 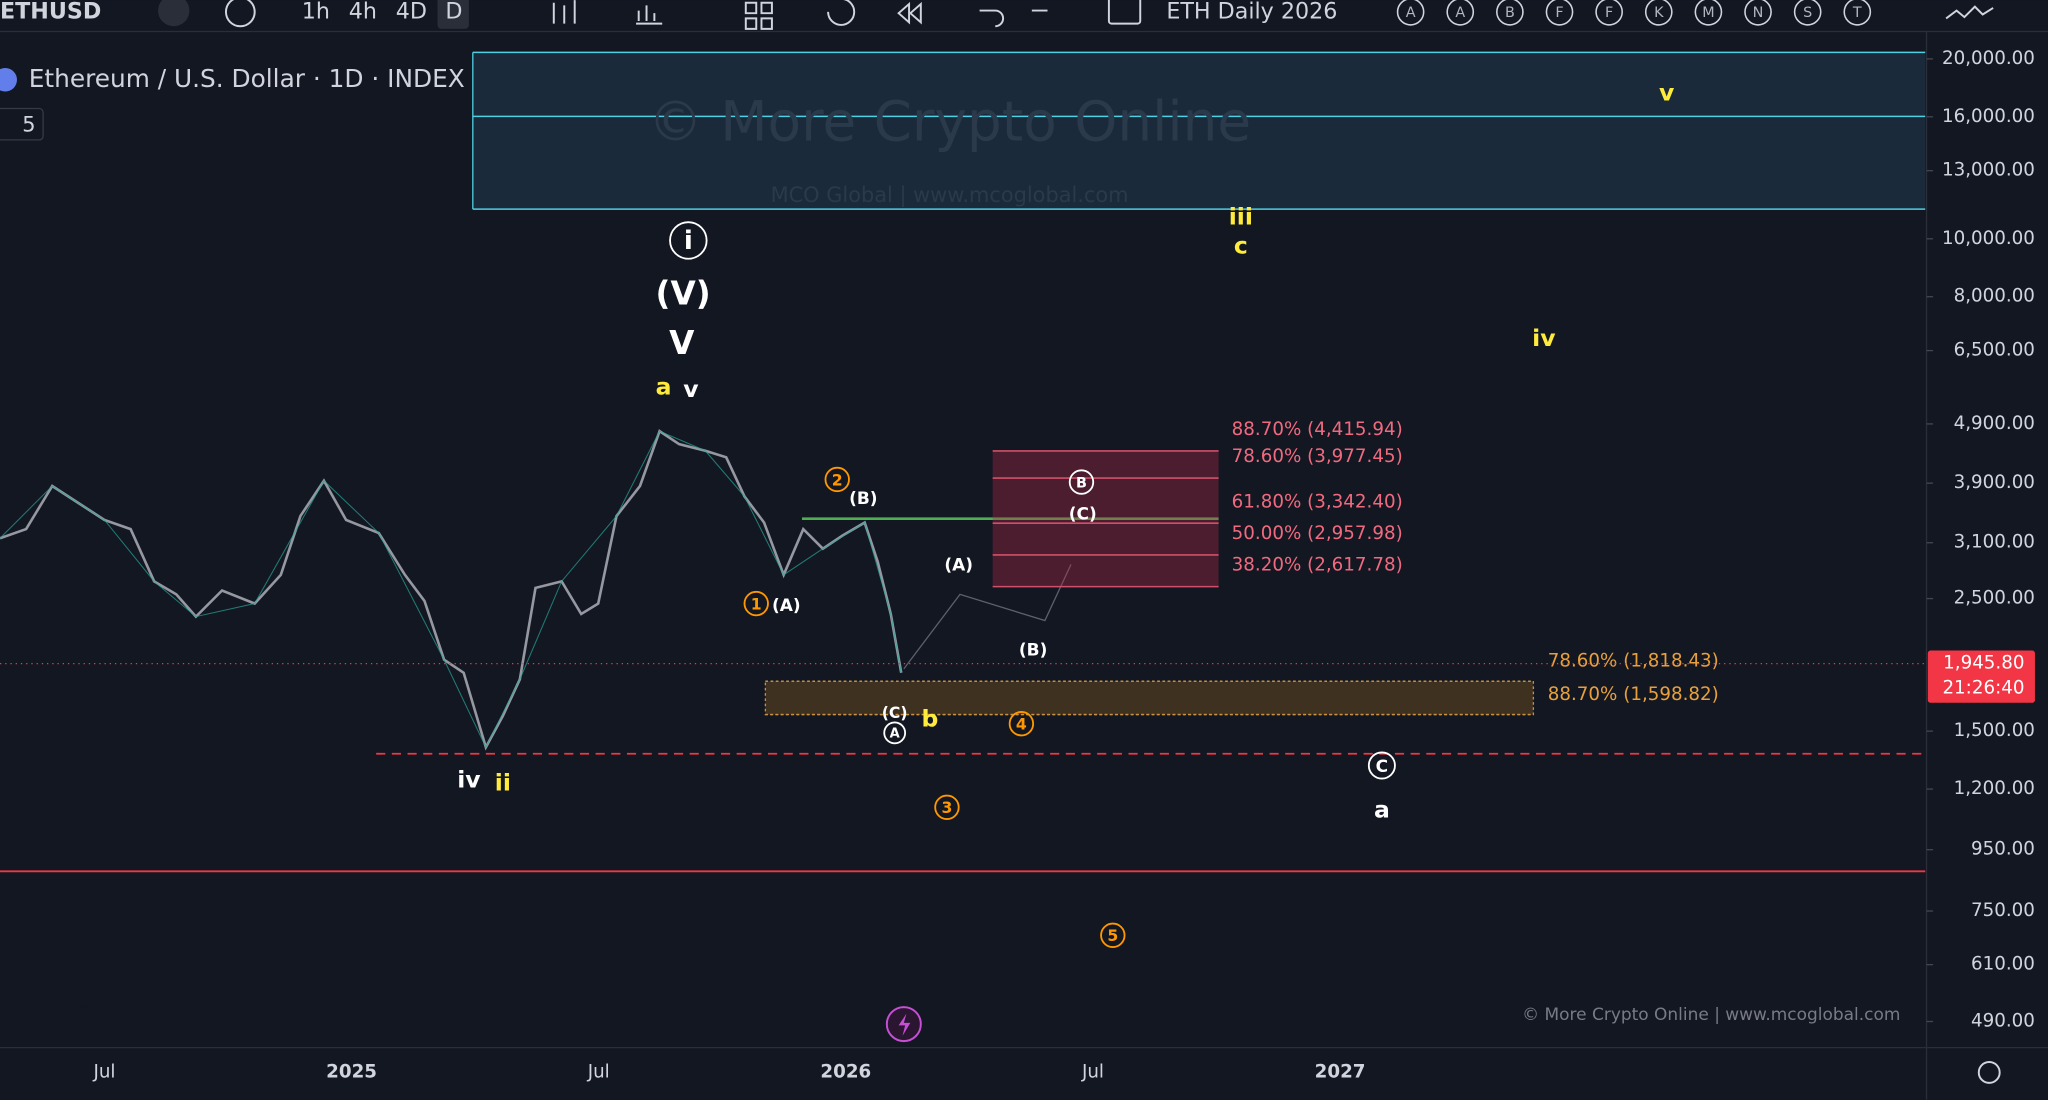 I want to click on time-tick-label: 2027, so click(x=1340, y=1071).